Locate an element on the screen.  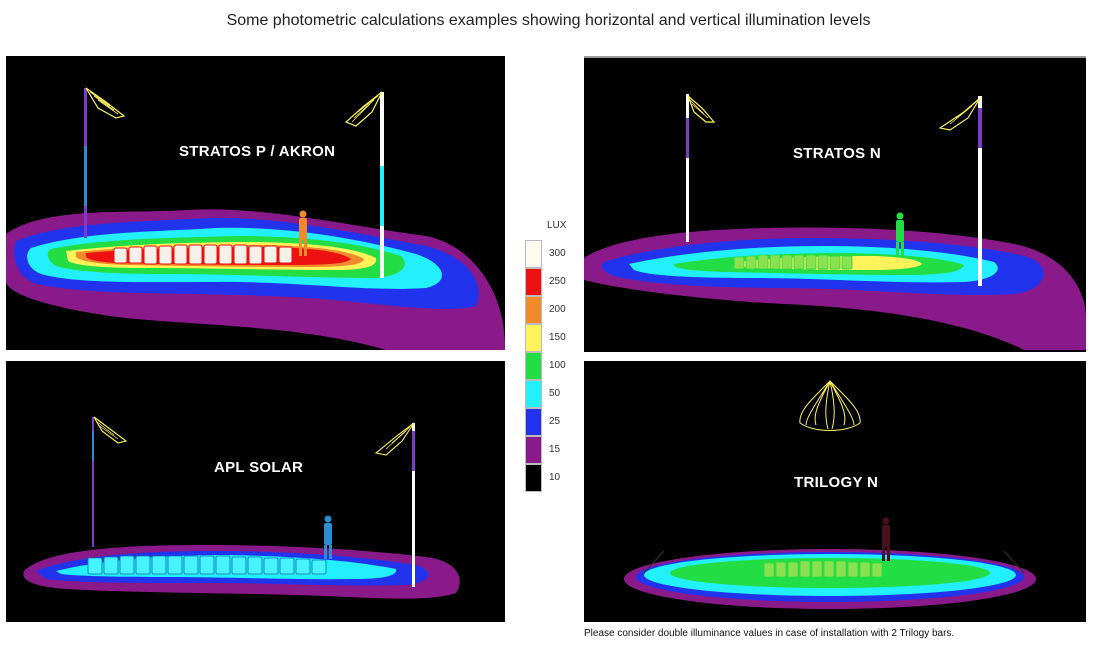
legend-value: 25 is located at coordinates (555, 421).